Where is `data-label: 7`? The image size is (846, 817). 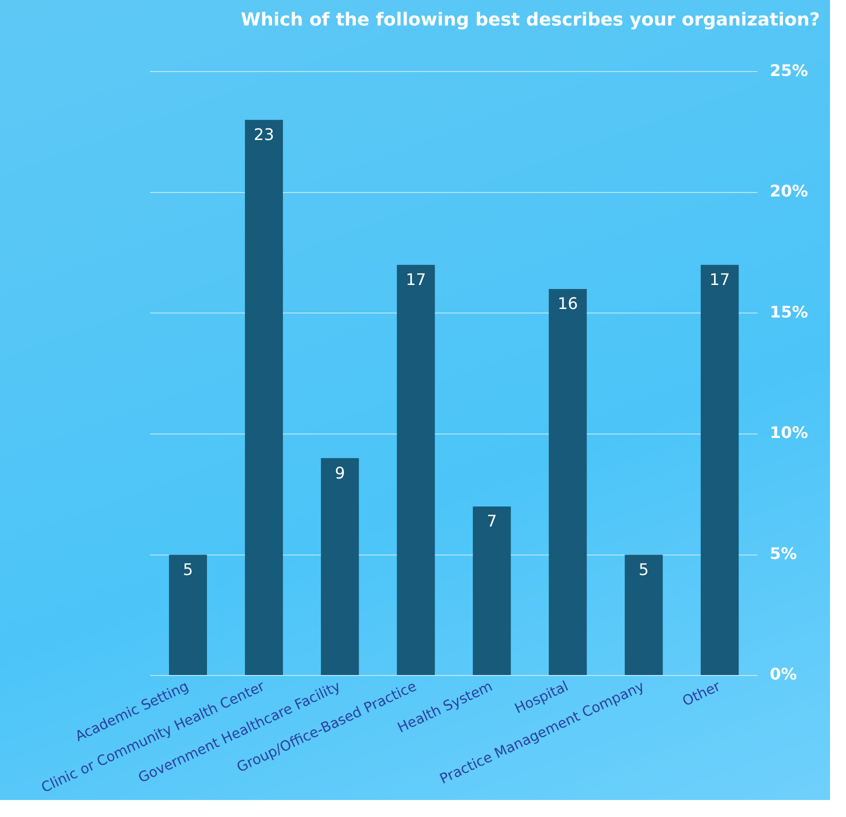
data-label: 7 is located at coordinates (491, 521).